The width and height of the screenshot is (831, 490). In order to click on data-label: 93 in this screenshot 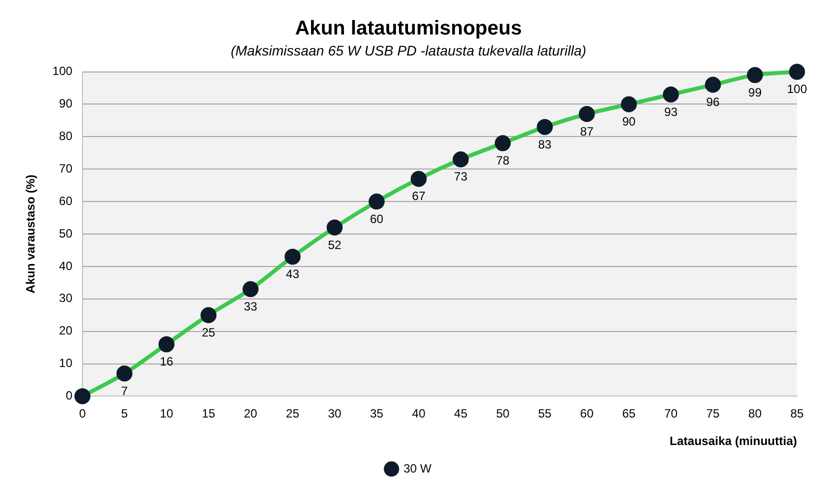, I will do `click(671, 111)`.